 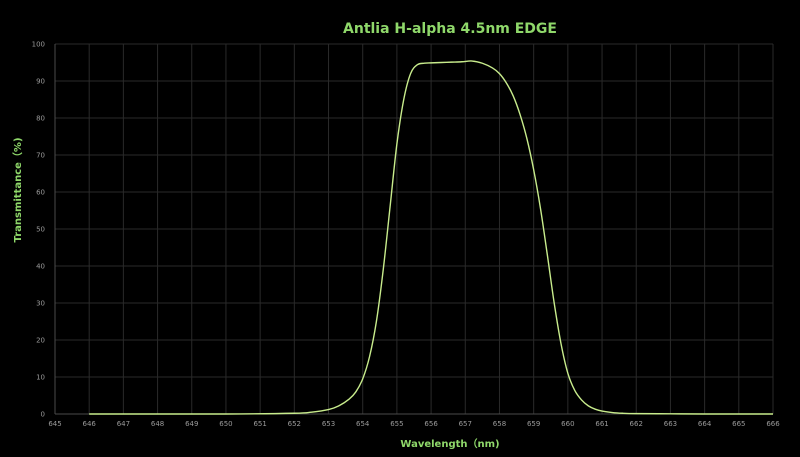 What do you see at coordinates (431, 424) in the screenshot?
I see `x-tick-label: 656` at bounding box center [431, 424].